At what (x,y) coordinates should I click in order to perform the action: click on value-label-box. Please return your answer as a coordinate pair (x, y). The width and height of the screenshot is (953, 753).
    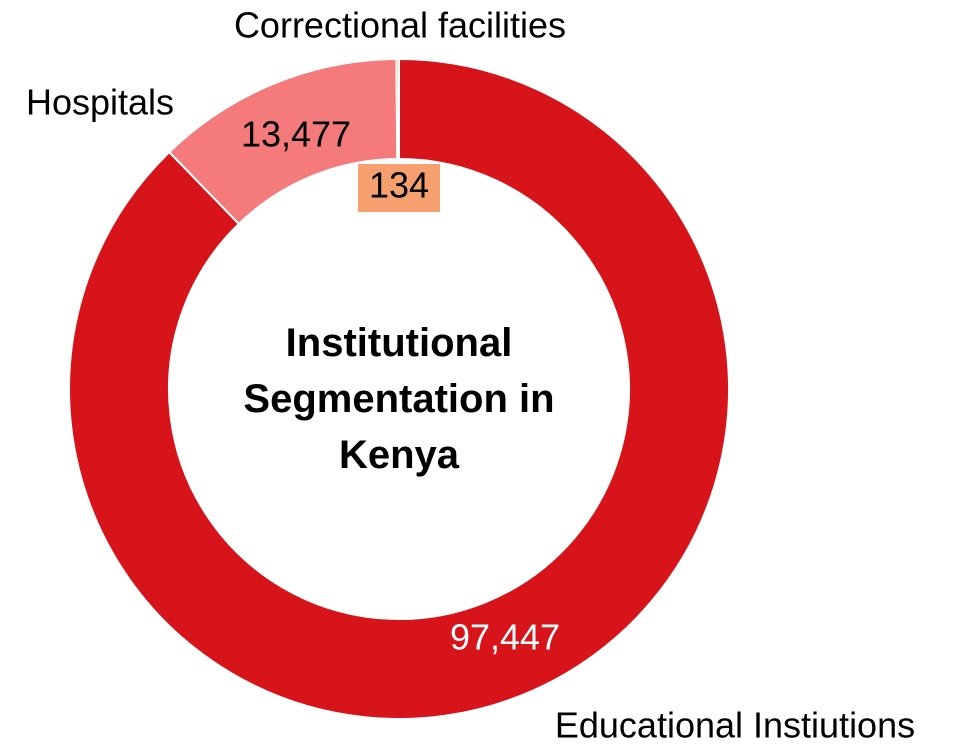
    Looking at the image, I should click on (399, 188).